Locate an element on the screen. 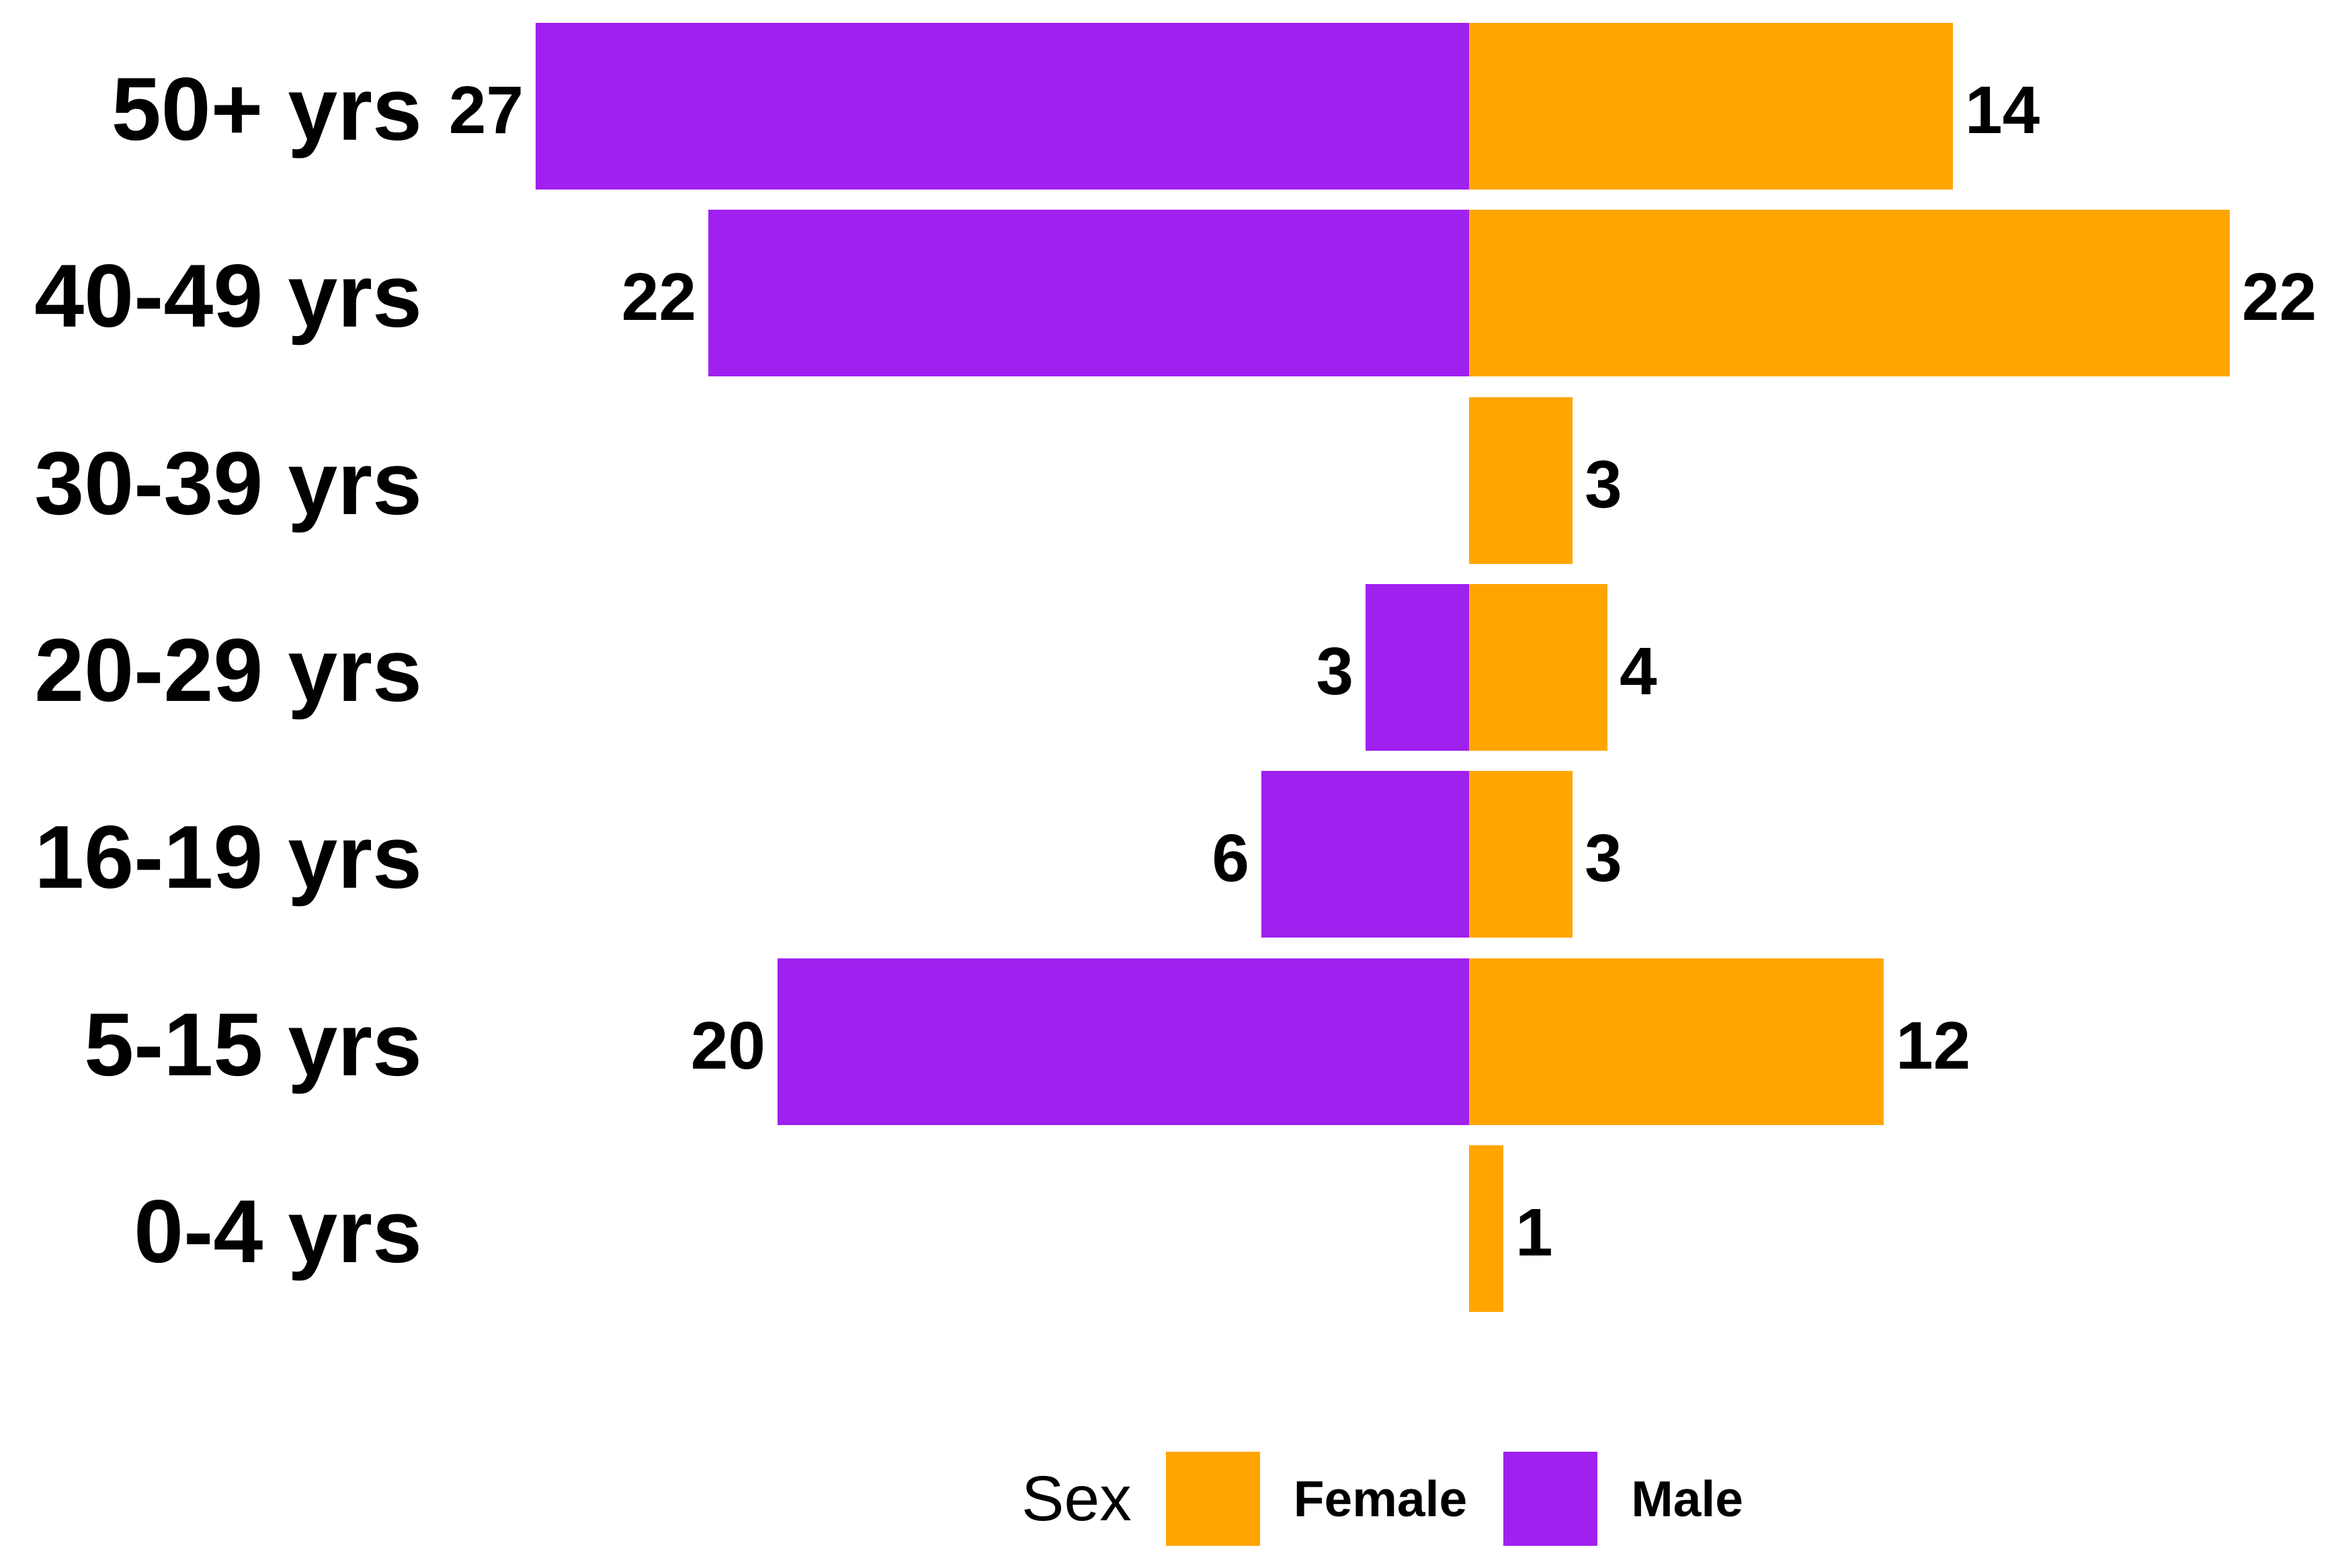  female-value-label: 4 is located at coordinates (1639, 671).